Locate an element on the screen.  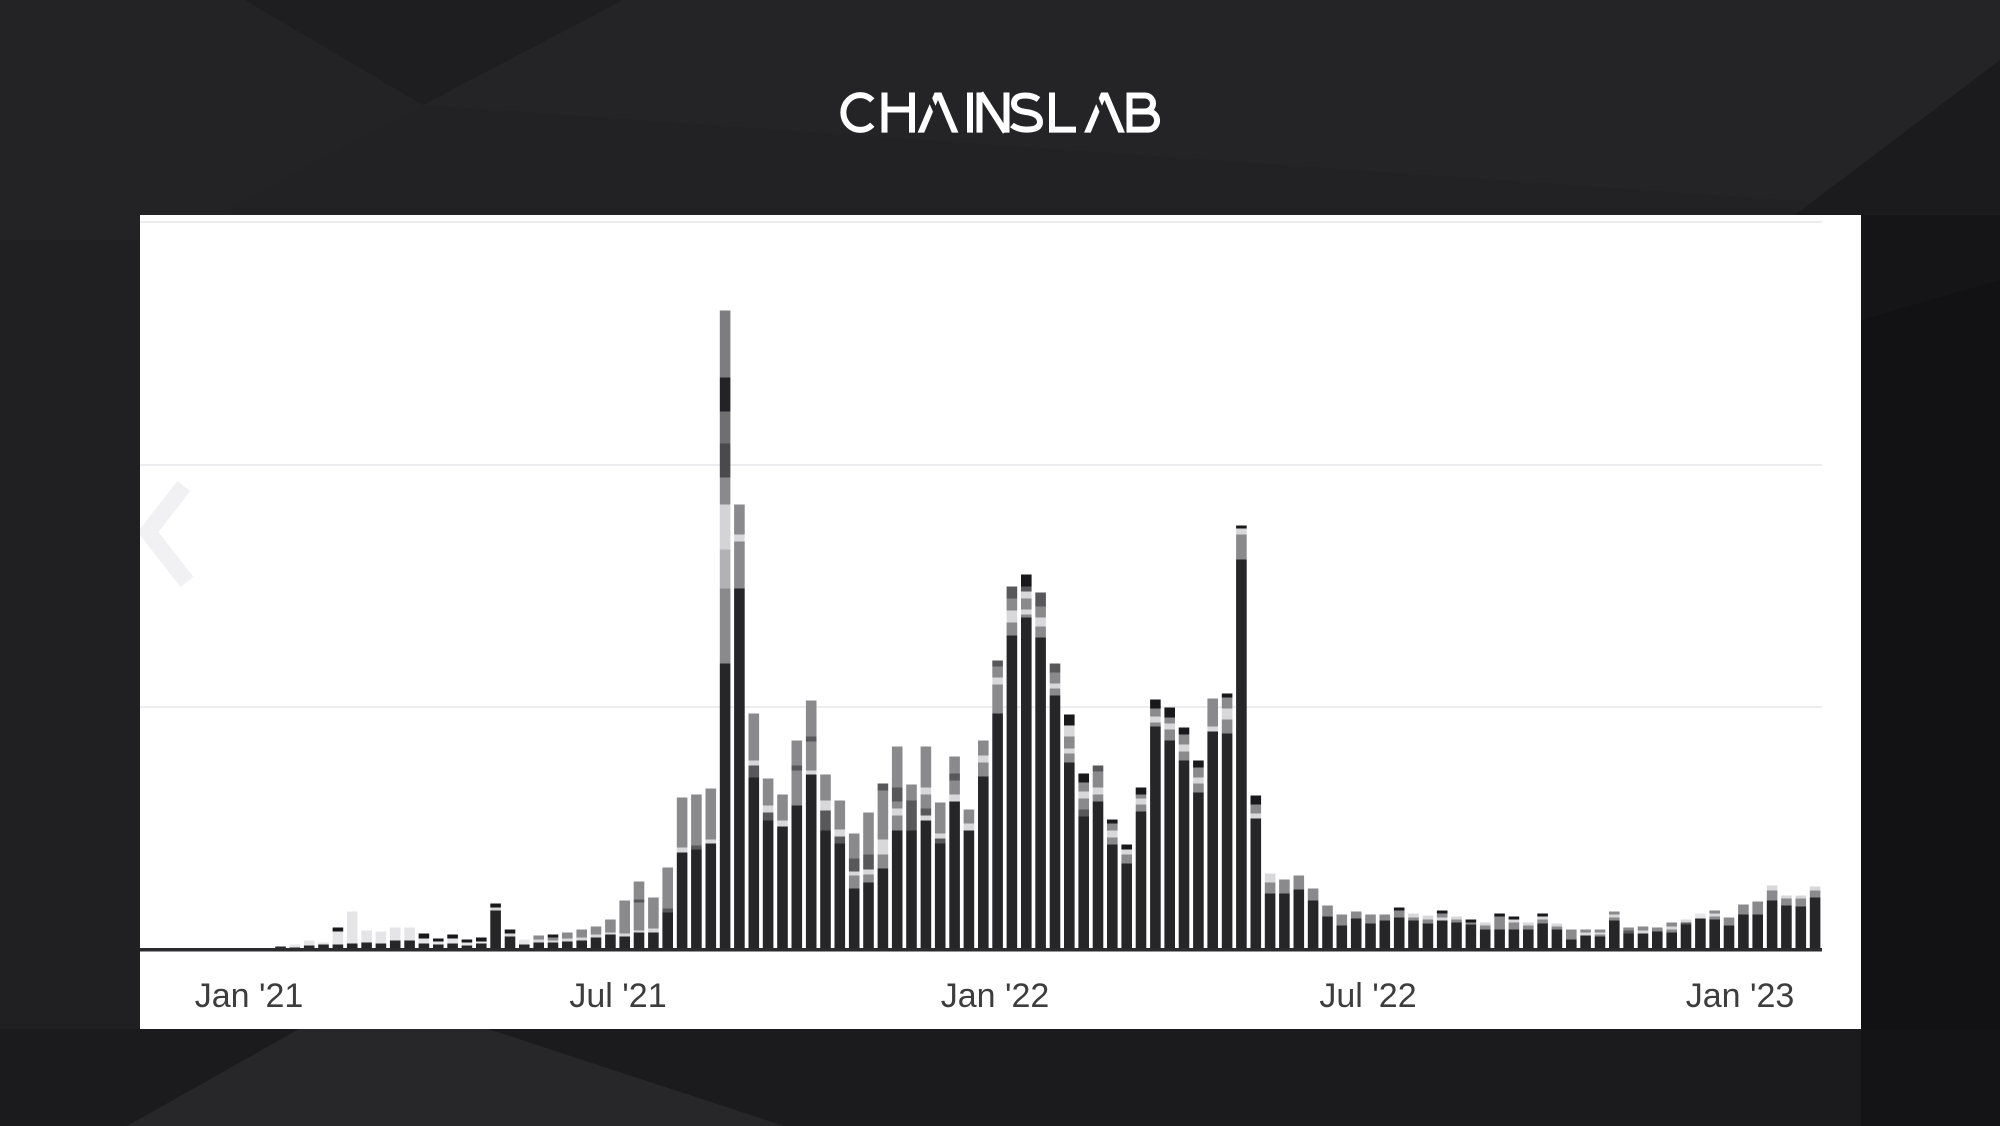
svg-text: Jan '21 is located at coordinates (249, 996).